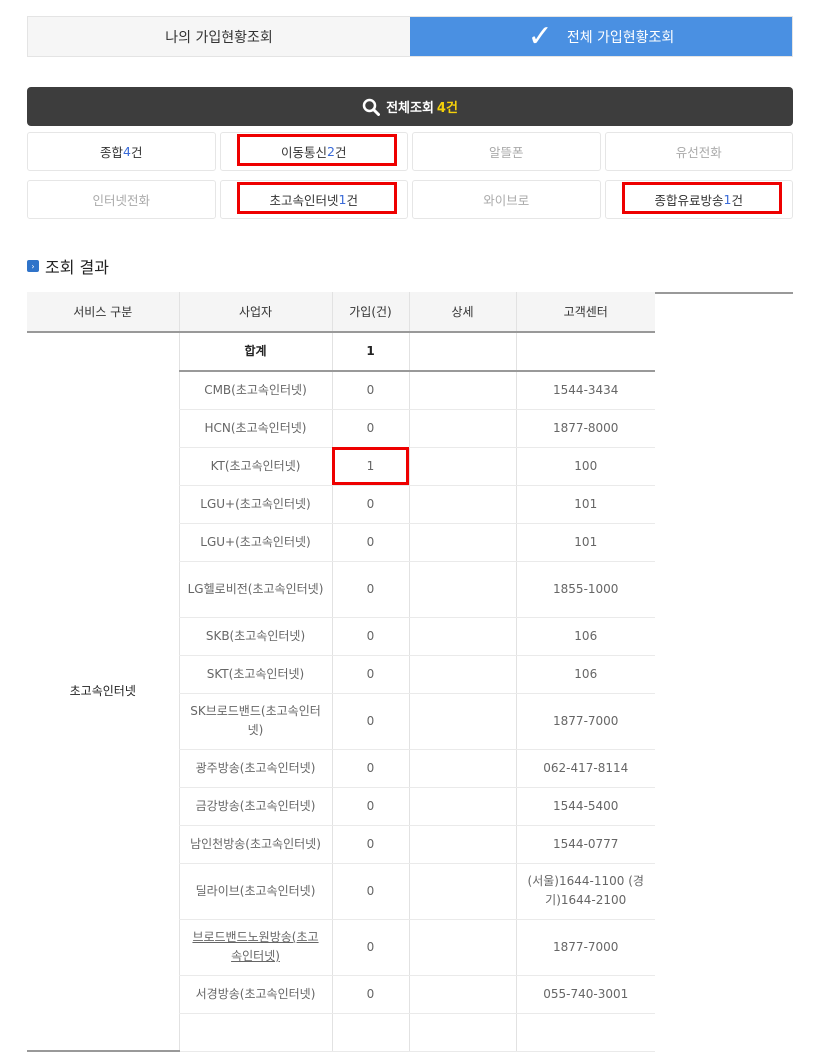  Describe the element at coordinates (462, 312) in the screenshot. I see `header-detail: 상세` at that location.